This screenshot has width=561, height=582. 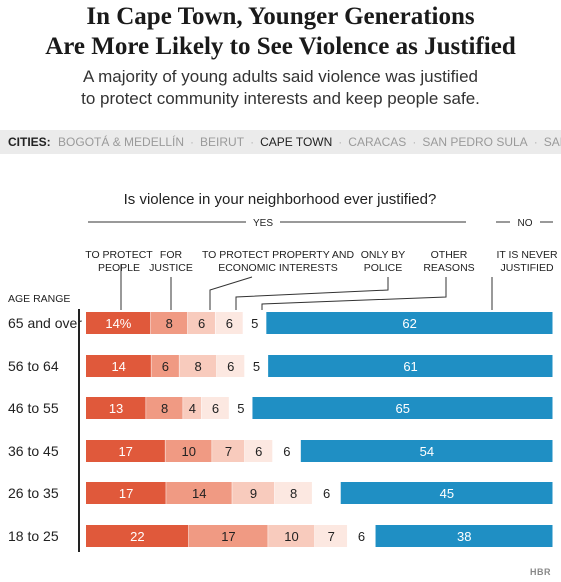 I want to click on data-label-56-to-64-it-is-never-justified: 61, so click(x=410, y=366).